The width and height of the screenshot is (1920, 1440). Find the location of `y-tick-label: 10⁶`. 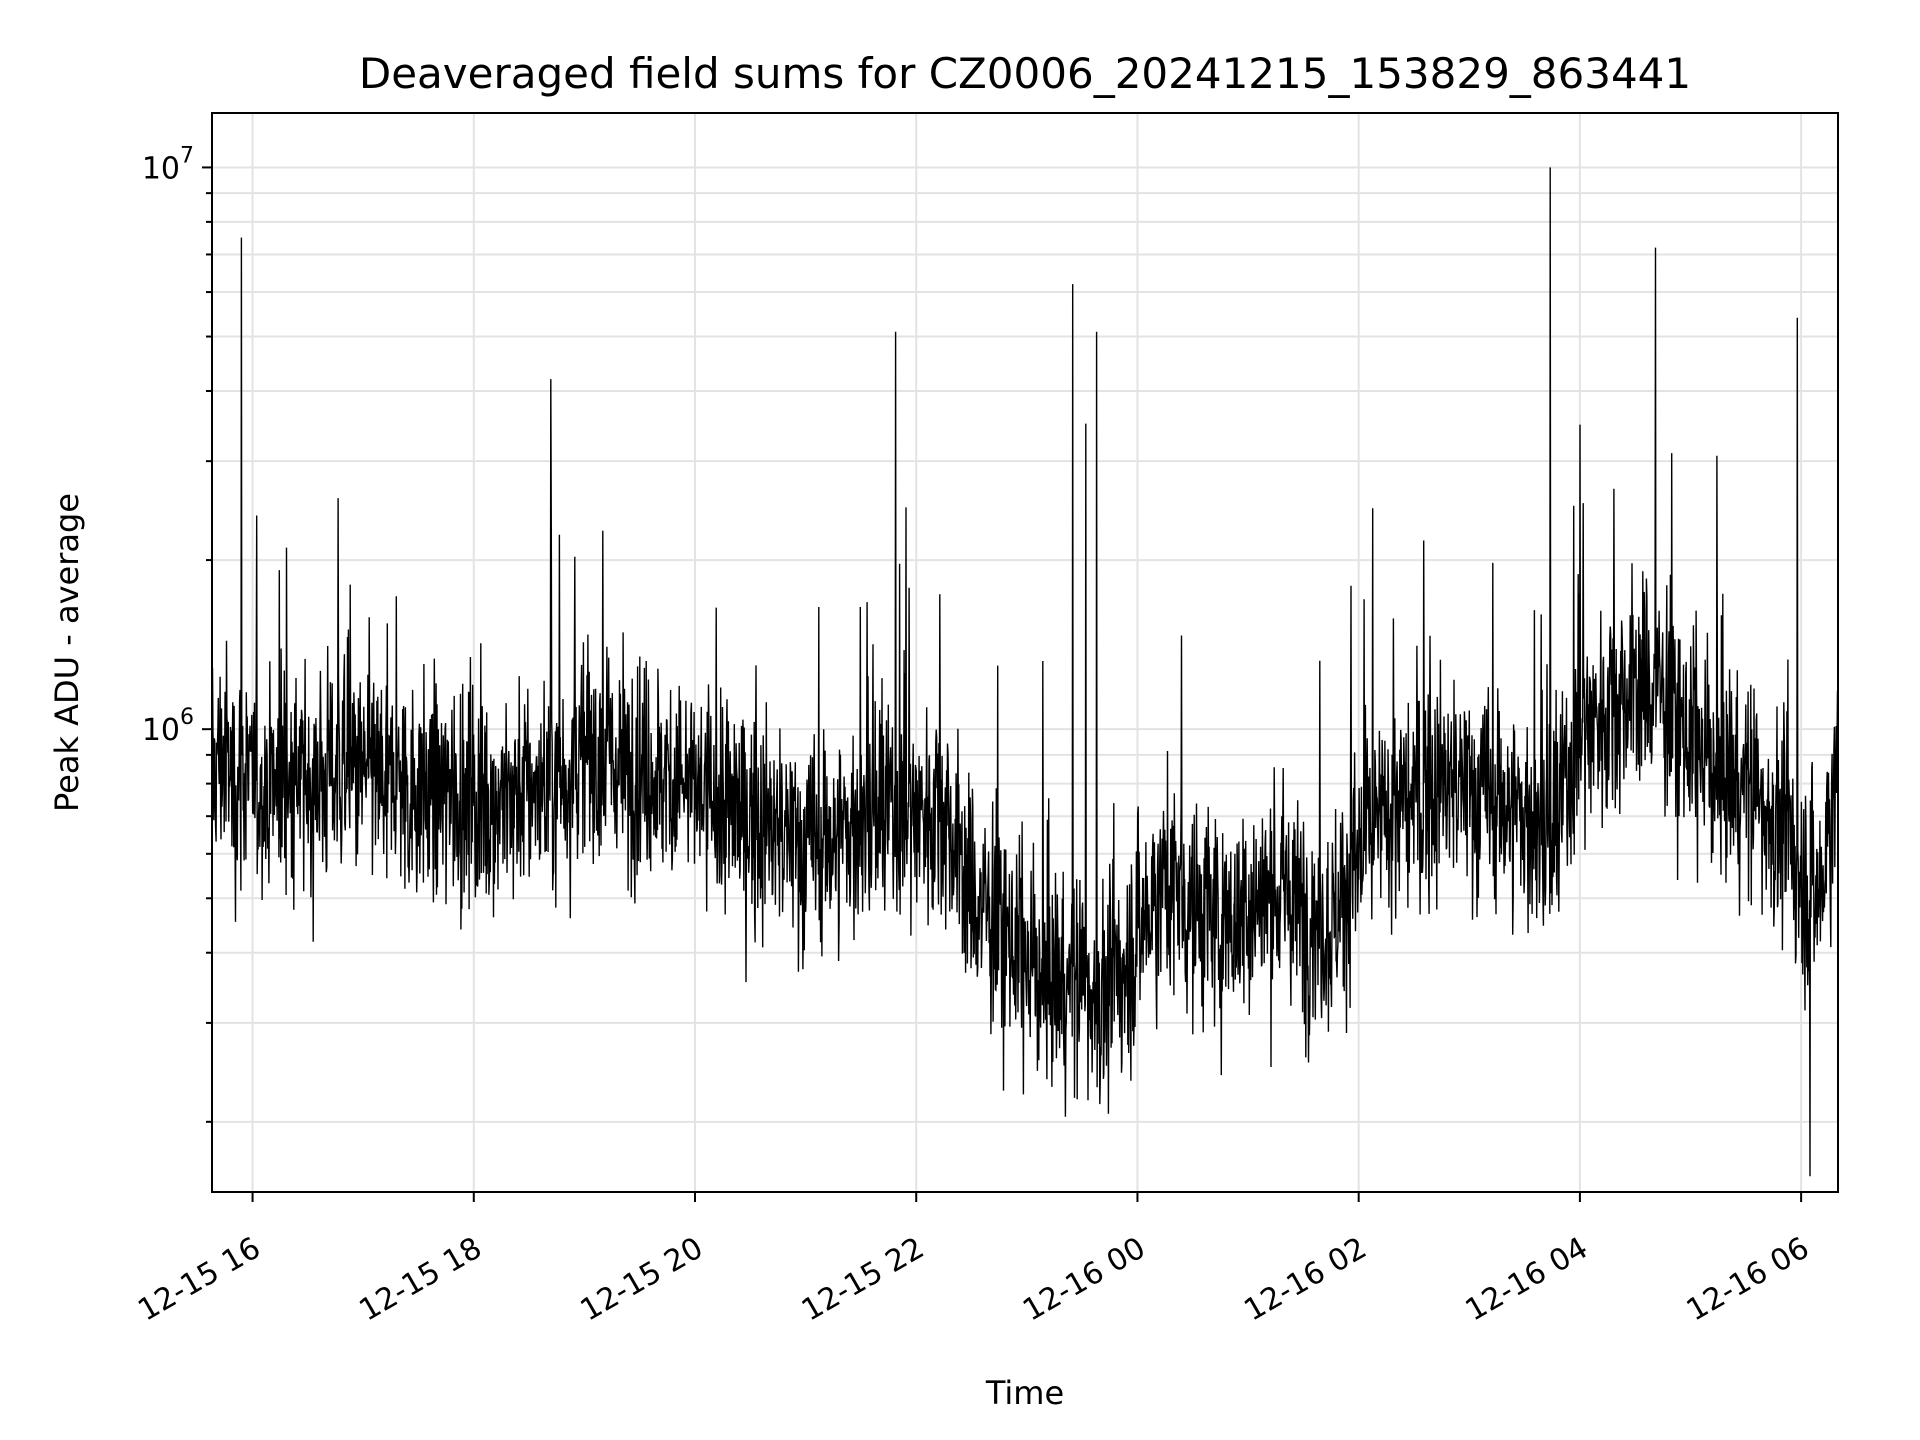

y-tick-label: 10⁶ is located at coordinates (168, 726).